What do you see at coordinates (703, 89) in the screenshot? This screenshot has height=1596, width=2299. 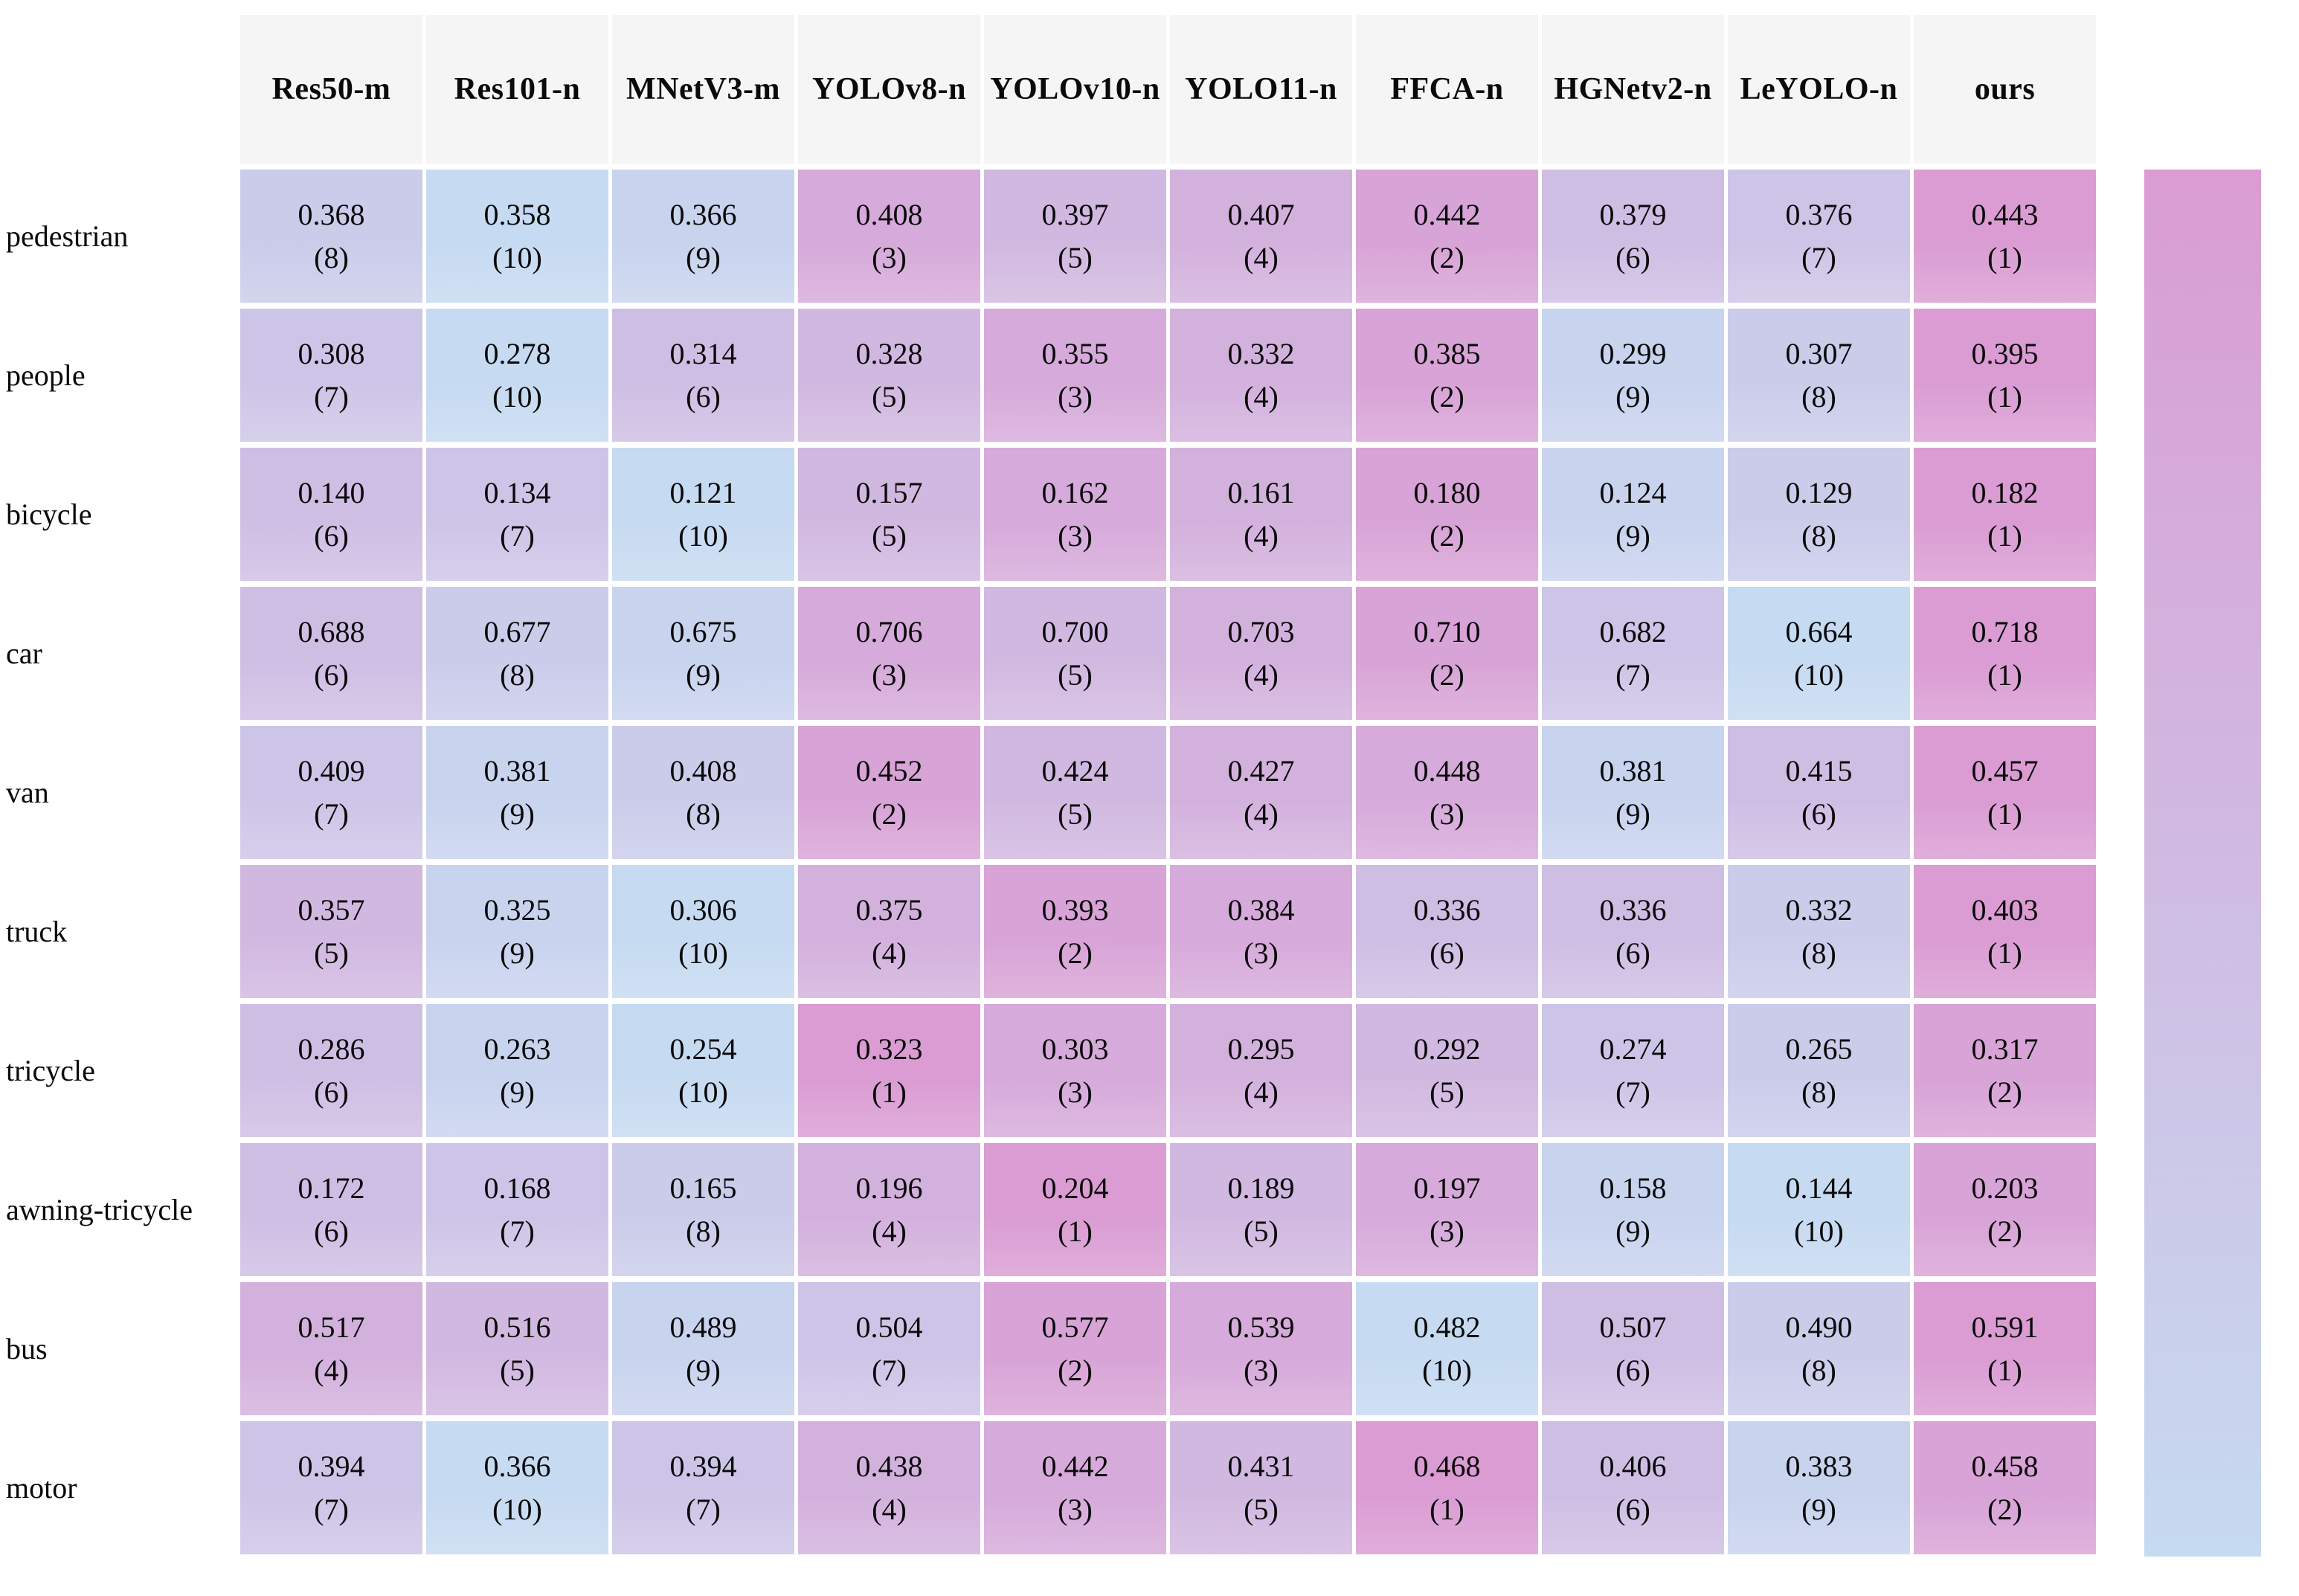 I see `column-header-mnetv3-m: MNetV3-m` at bounding box center [703, 89].